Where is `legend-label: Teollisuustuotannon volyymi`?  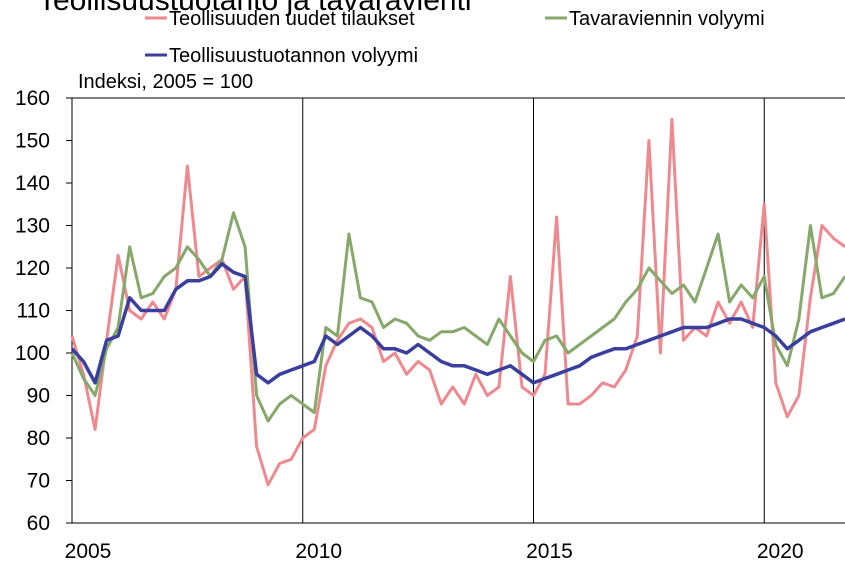 legend-label: Teollisuustuotannon volyymi is located at coordinates (293, 56).